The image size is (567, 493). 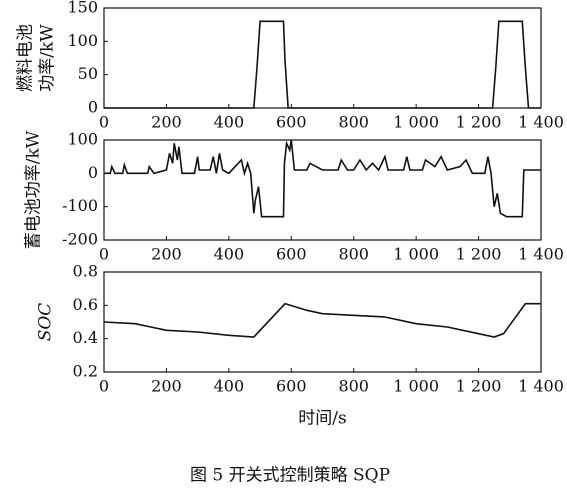 What do you see at coordinates (34, 189) in the screenshot?
I see `y-axis-label: 蓄电池功率/kW` at bounding box center [34, 189].